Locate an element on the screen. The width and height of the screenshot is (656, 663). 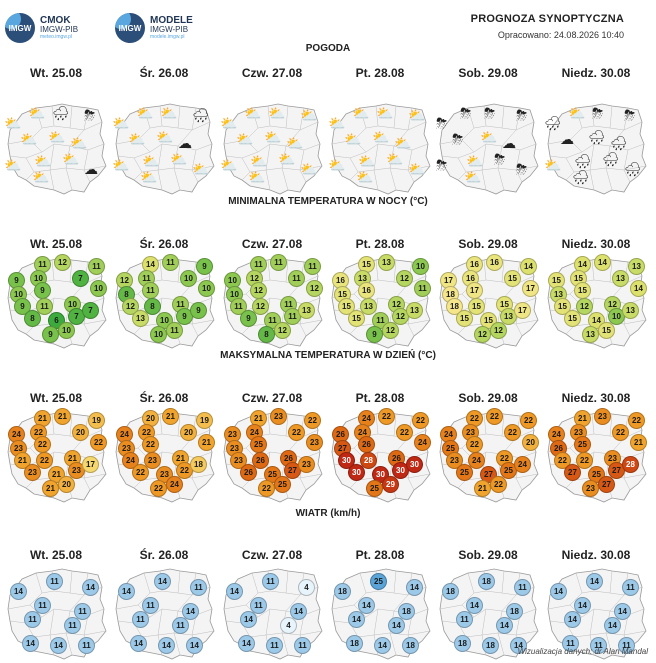
tmin-temperature-marker: 7 is located at coordinates (80, 278).